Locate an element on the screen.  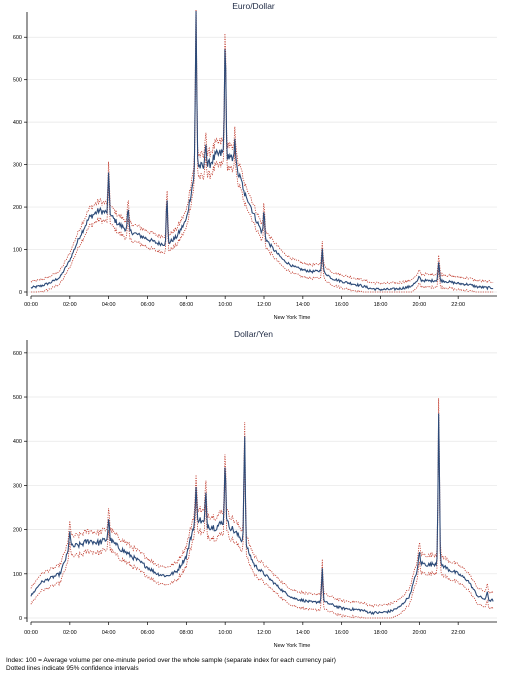
eurodollar-x-axis-title: New York Time is located at coordinates (292, 318).